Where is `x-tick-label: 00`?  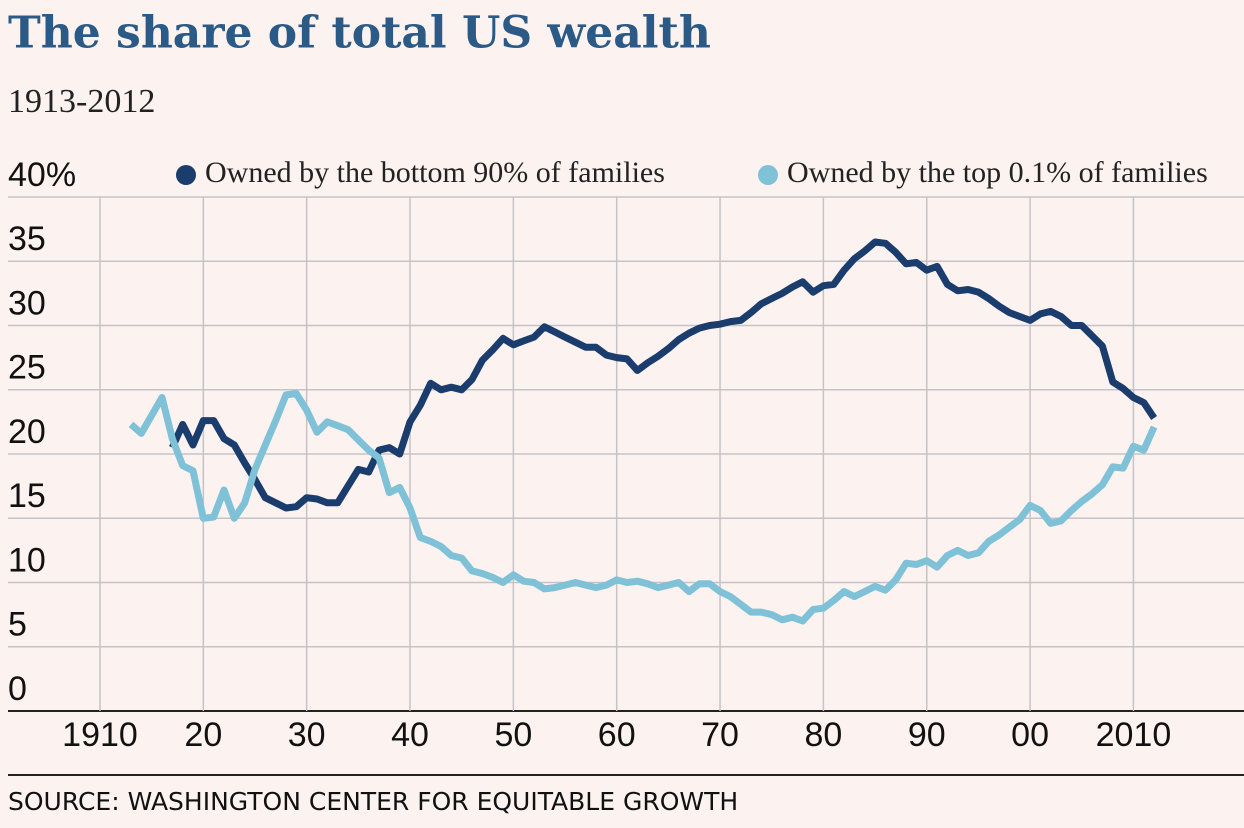
x-tick-label: 00 is located at coordinates (1030, 735).